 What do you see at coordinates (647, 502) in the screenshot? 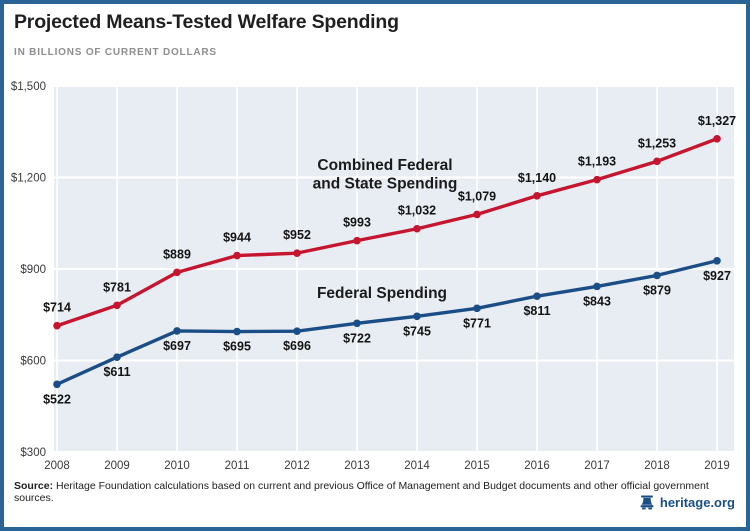
I see `heritage-bell-icon` at bounding box center [647, 502].